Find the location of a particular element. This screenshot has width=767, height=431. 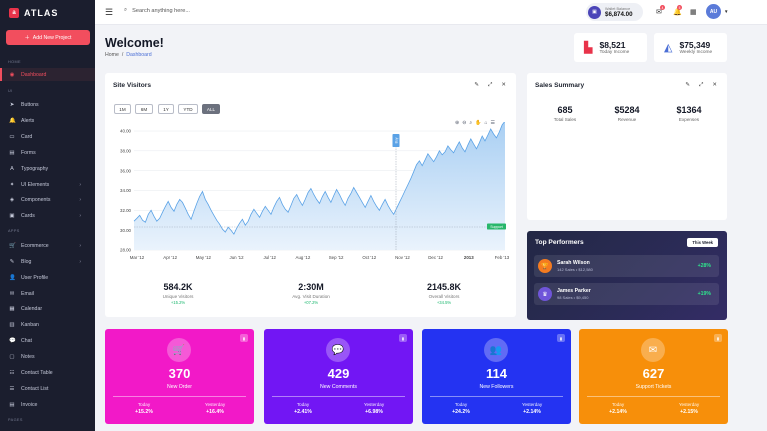

annotation-buy-box is located at coordinates (396, 140).